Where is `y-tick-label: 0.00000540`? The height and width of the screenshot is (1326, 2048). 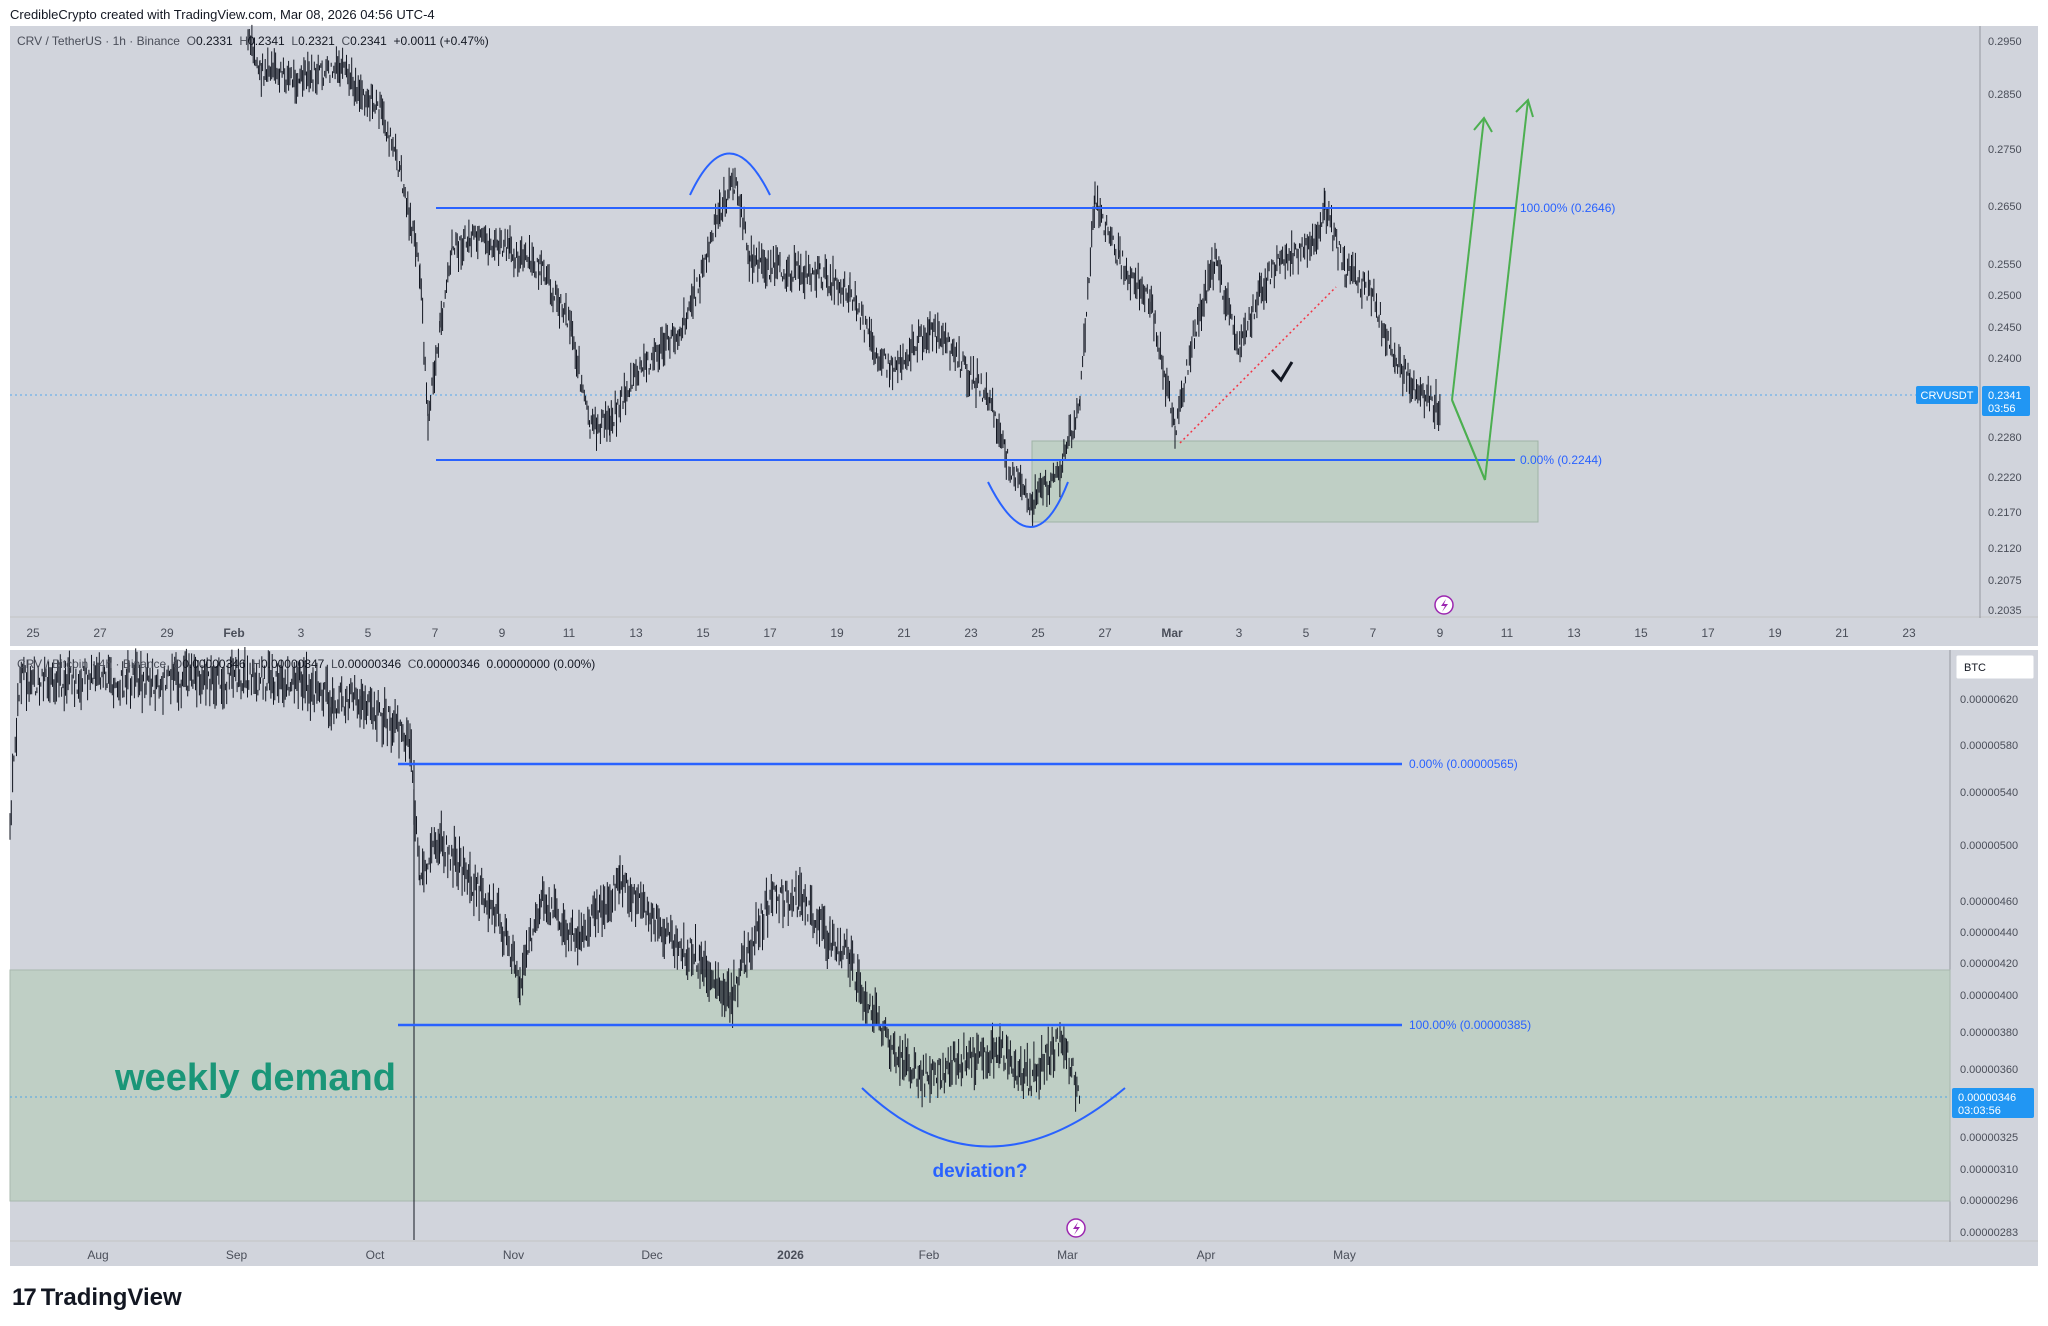
y-tick-label: 0.00000540 is located at coordinates (1989, 793).